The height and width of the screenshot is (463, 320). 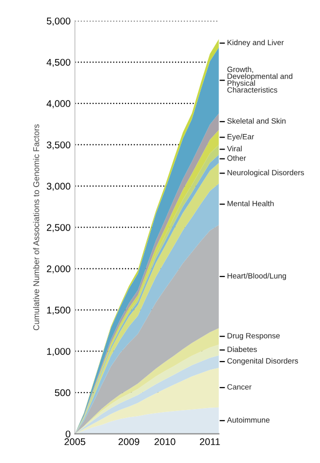 What do you see at coordinates (58, 310) in the screenshot?
I see `y-tick-label: 1,500` at bounding box center [58, 310].